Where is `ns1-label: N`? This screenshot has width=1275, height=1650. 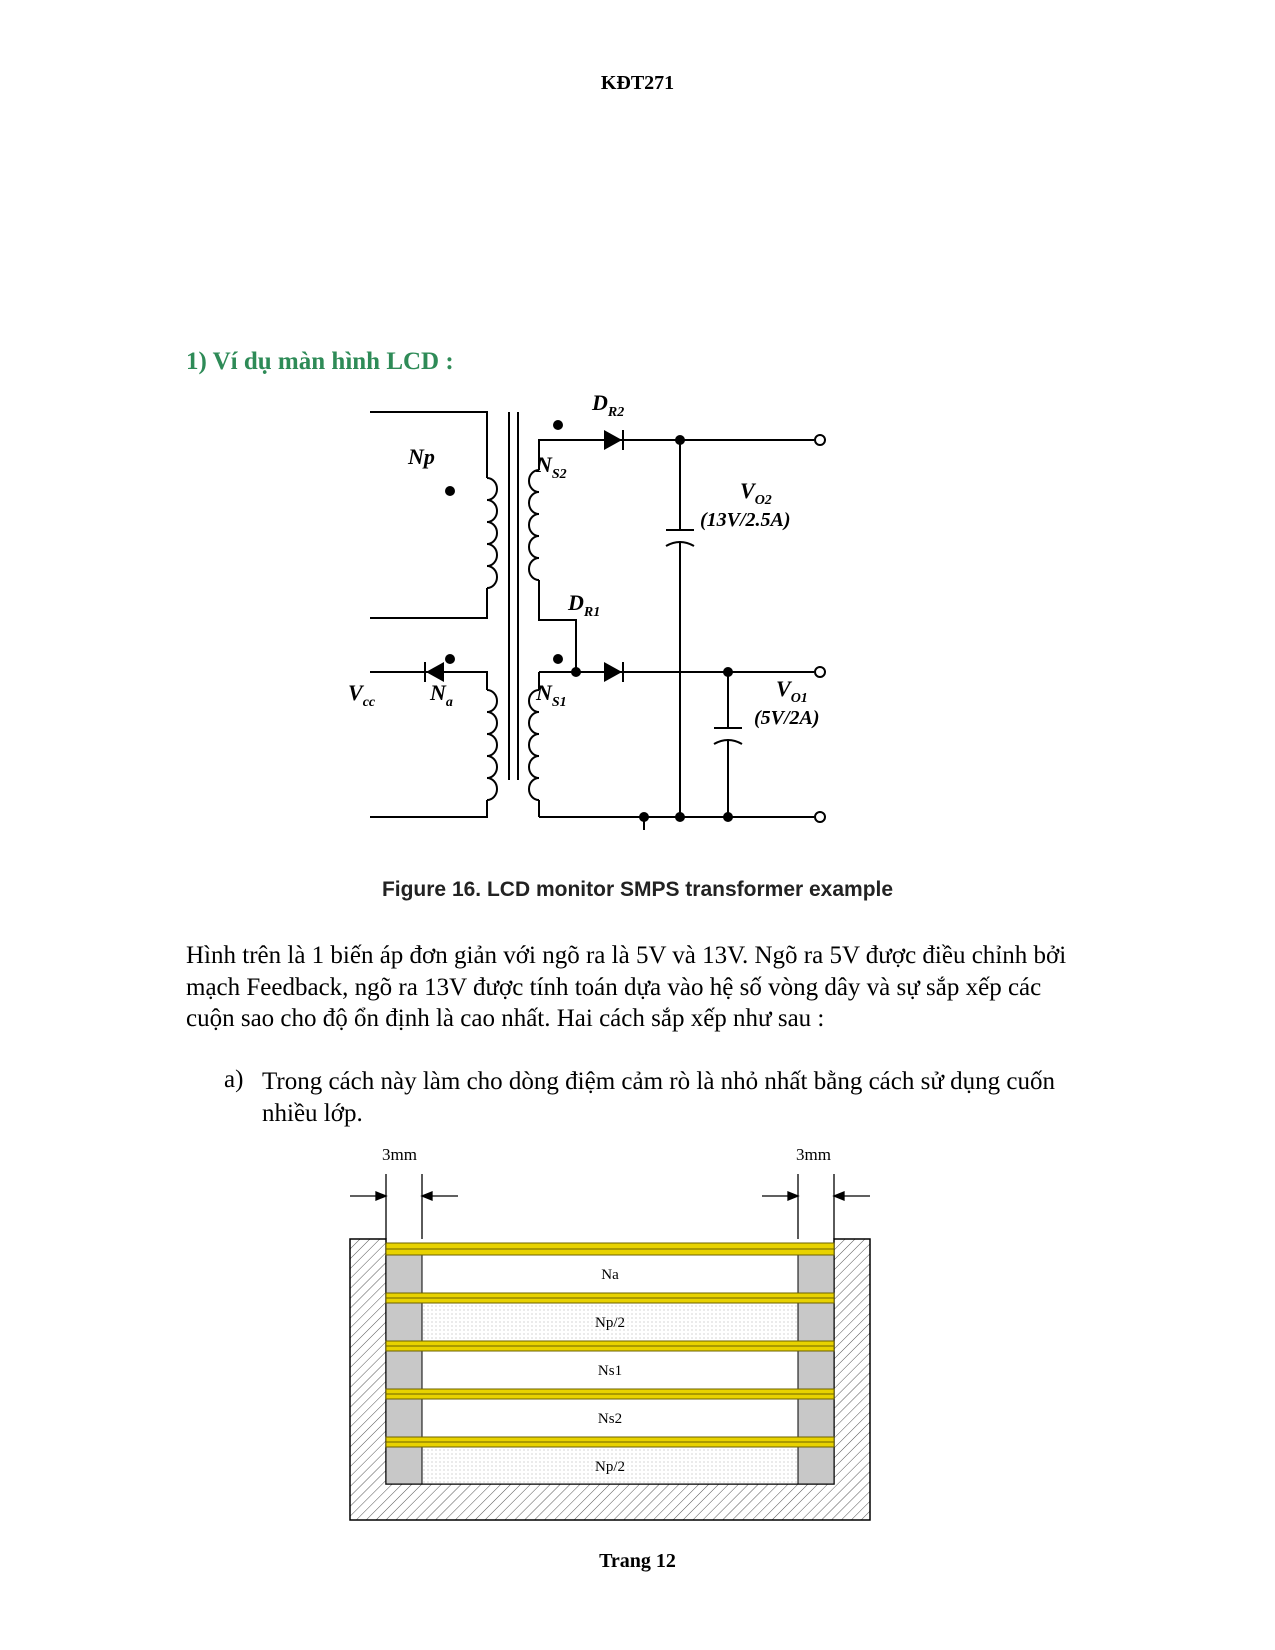 ns1-label: N is located at coordinates (544, 692).